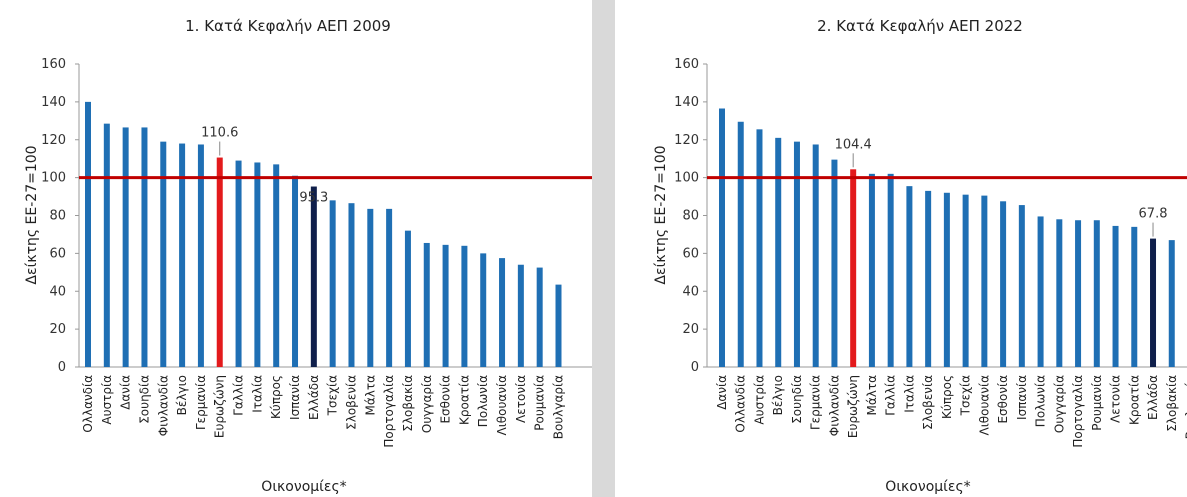  What do you see at coordinates (464, 400) in the screenshot?
I see `x-category-label: Κροατία` at bounding box center [464, 400].